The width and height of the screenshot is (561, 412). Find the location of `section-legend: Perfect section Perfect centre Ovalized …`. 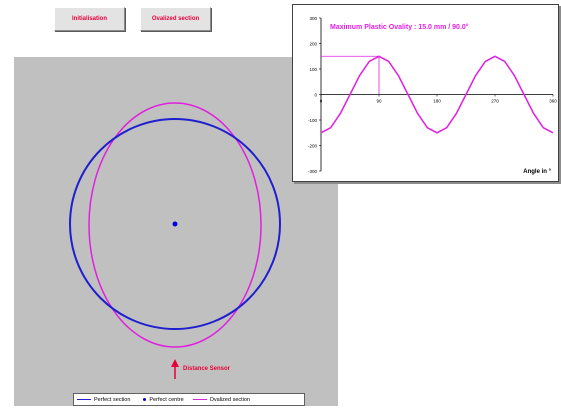

section-legend: Perfect section Perfect centre Ovalized … is located at coordinates (189, 399).